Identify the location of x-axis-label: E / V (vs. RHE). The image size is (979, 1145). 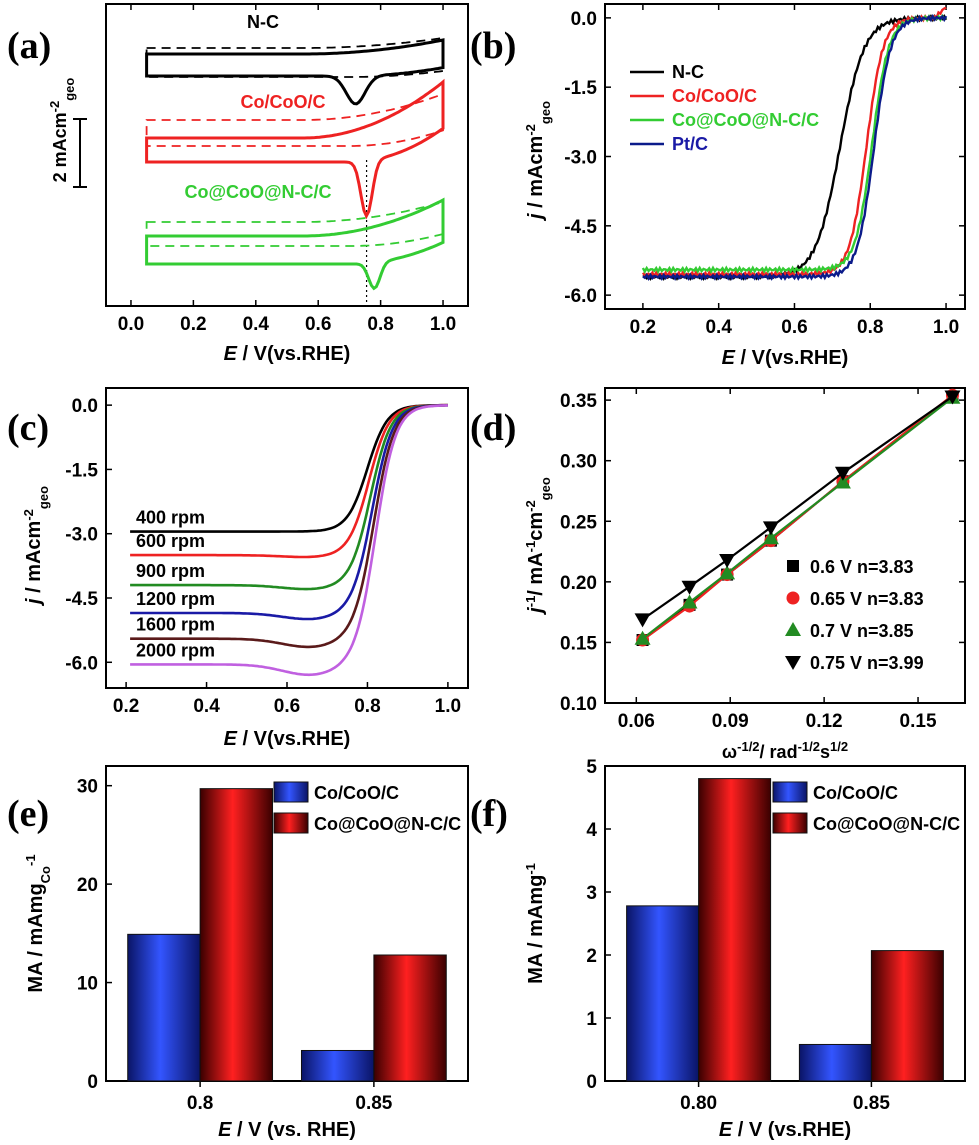
(287, 1130).